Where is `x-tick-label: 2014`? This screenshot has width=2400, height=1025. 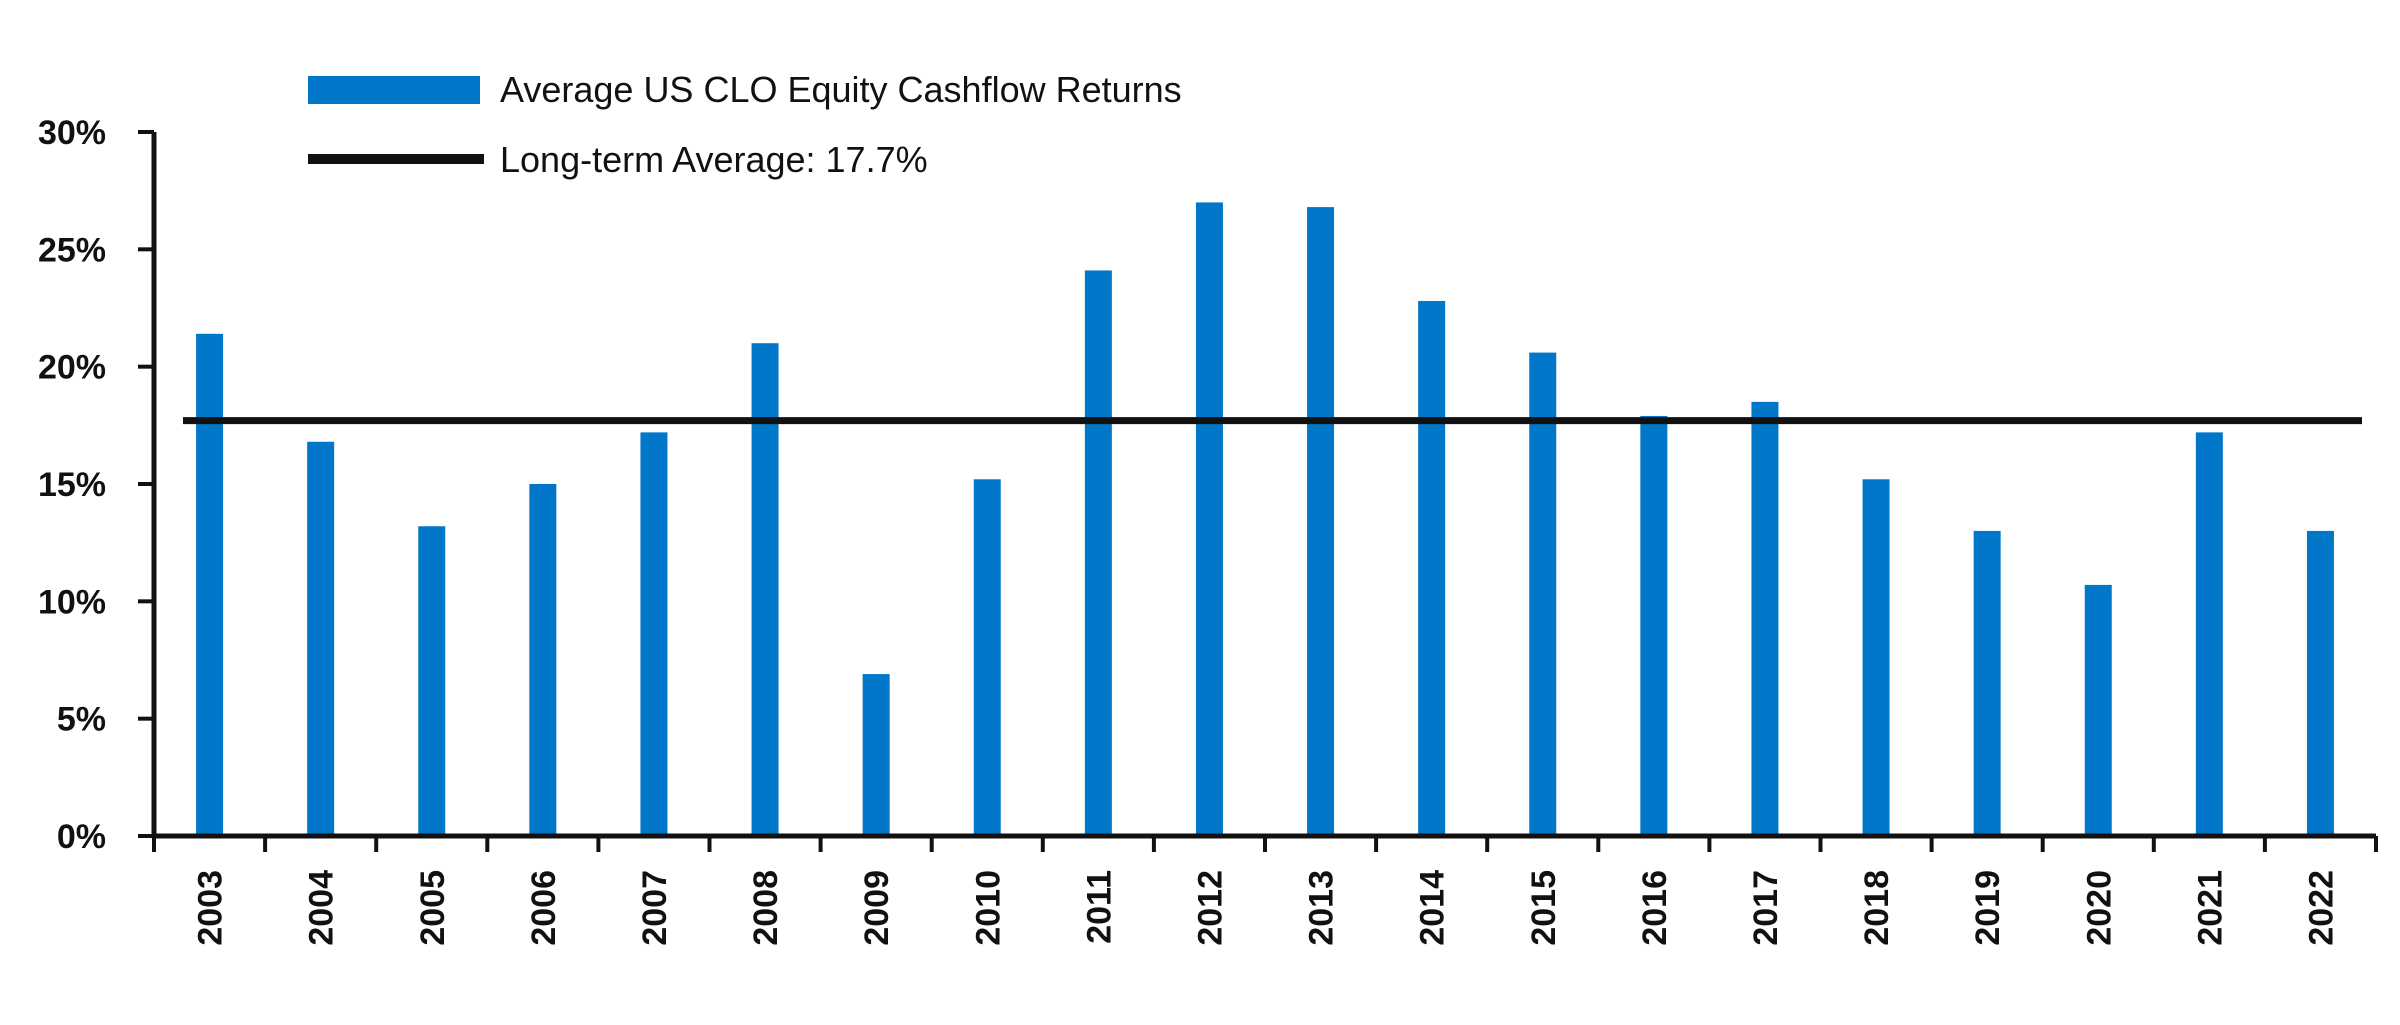 x-tick-label: 2014 is located at coordinates (1433, 908).